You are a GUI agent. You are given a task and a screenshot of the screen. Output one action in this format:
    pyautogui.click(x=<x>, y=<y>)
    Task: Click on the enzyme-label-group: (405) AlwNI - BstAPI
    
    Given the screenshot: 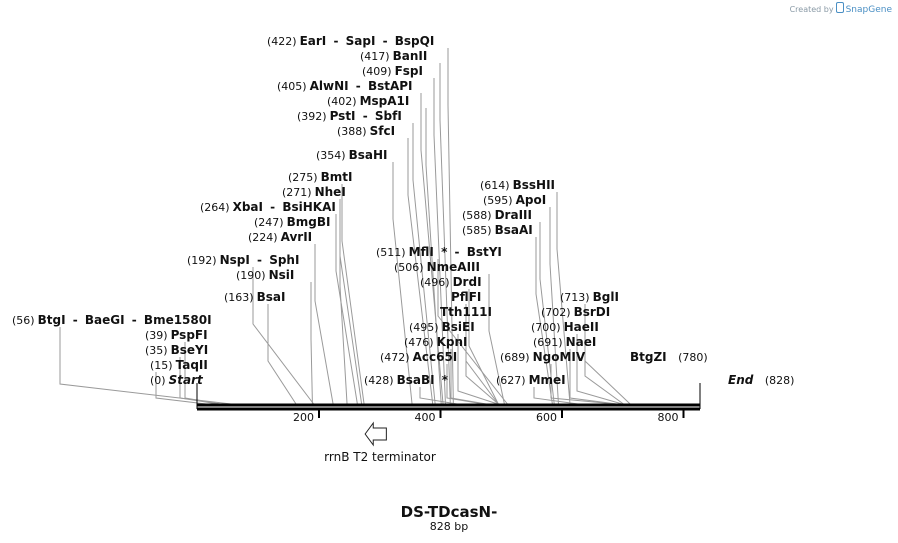 What is the action you would take?
    pyautogui.click(x=345, y=86)
    